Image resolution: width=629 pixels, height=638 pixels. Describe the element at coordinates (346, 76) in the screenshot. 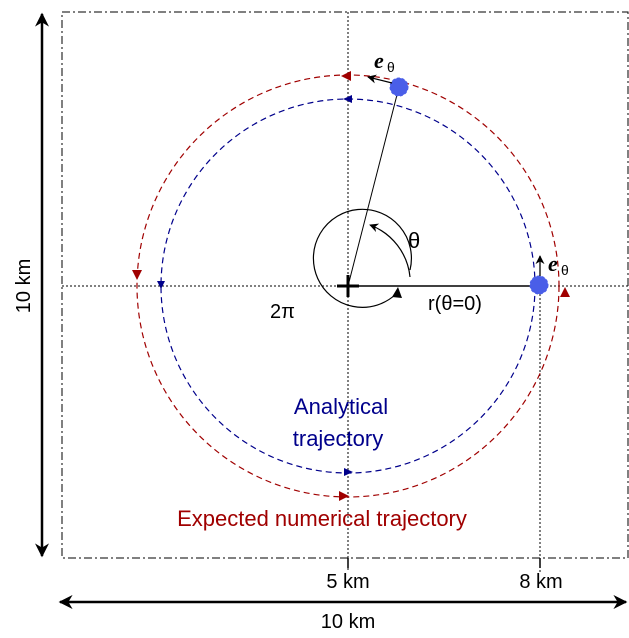

I see `expected-arrow-top` at that location.